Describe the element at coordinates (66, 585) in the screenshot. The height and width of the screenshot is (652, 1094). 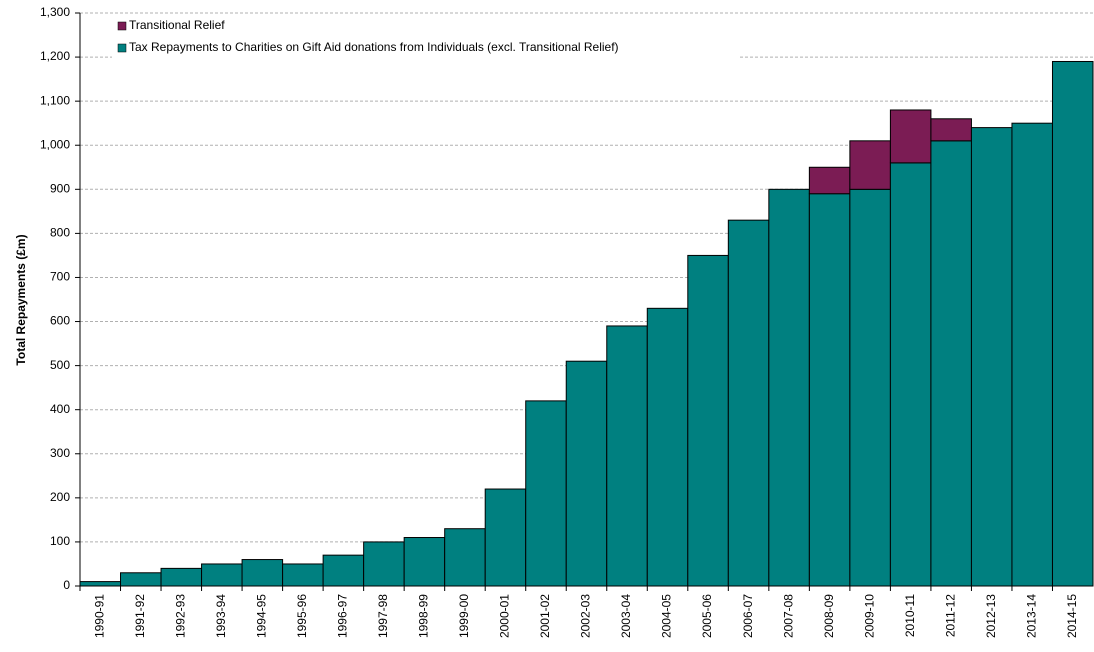
I see `y-tick-label: 0` at that location.